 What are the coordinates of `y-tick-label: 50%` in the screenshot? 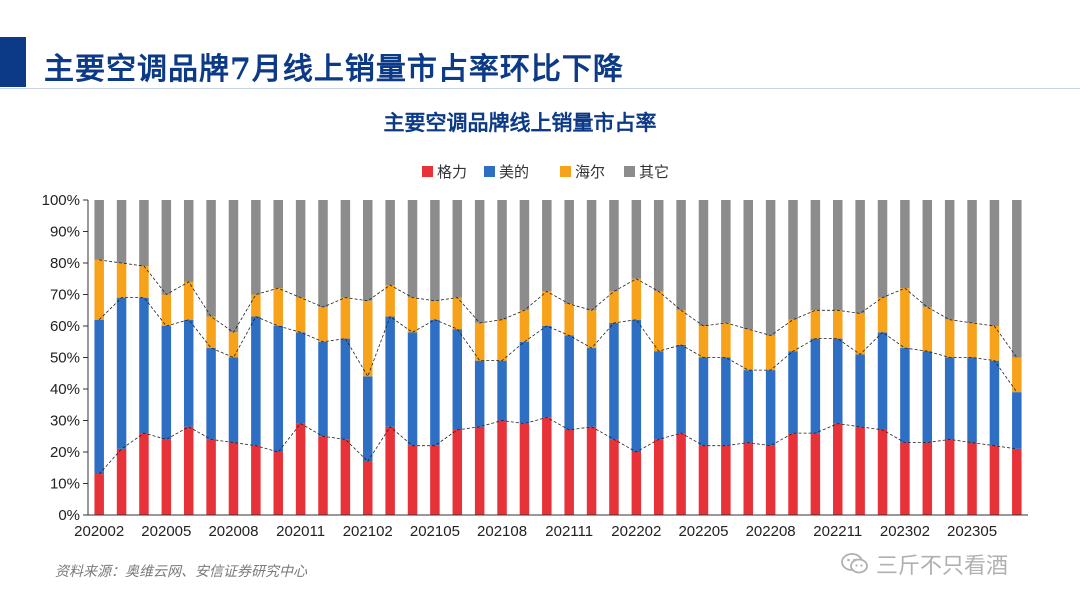 It's located at (65, 358).